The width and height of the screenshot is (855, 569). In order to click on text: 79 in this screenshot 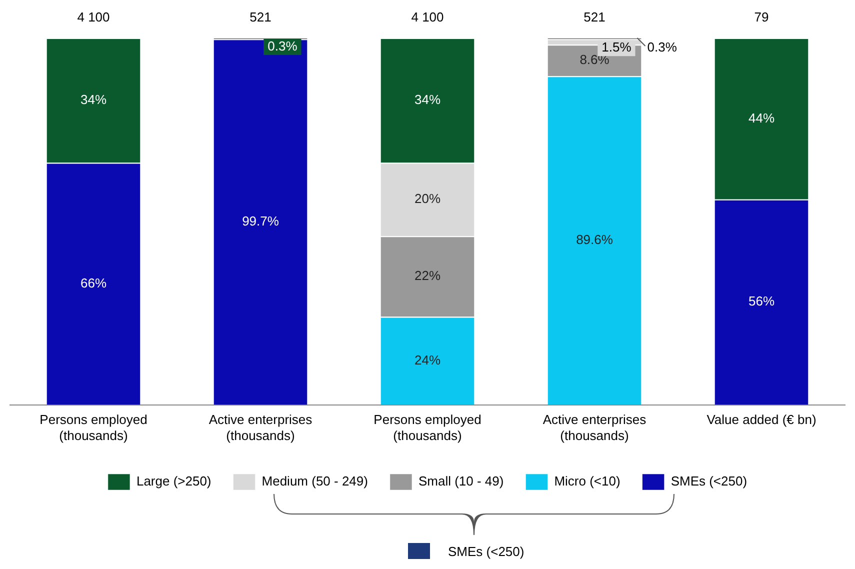, I will do `click(761, 17)`.